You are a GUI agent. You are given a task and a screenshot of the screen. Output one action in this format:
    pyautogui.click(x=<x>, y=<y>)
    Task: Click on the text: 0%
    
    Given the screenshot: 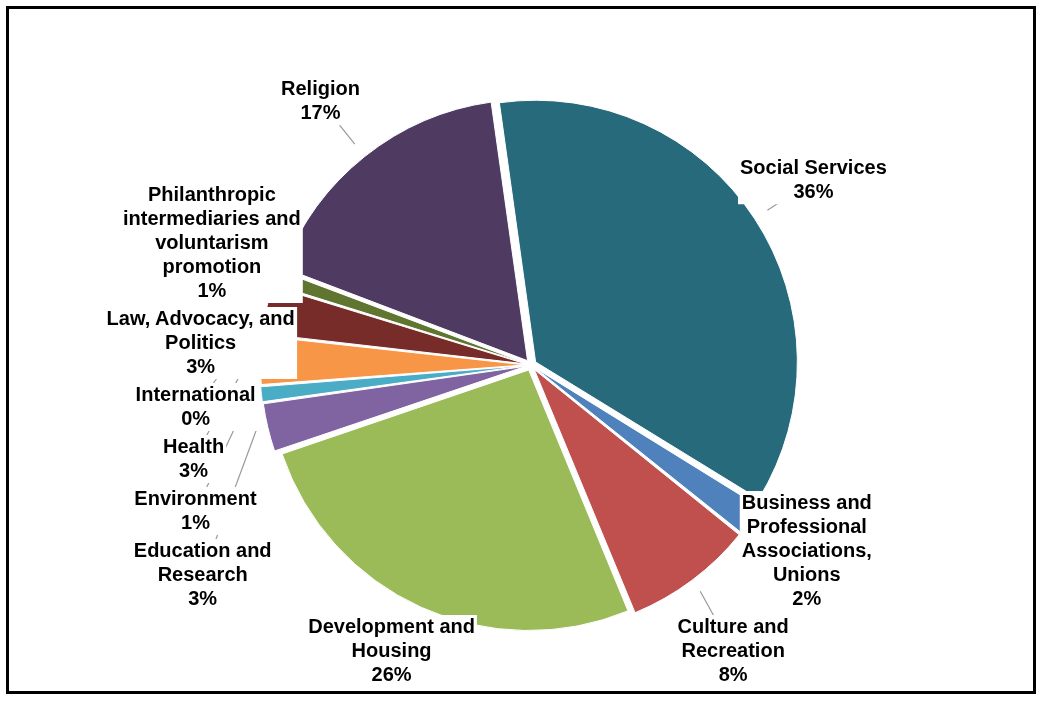 What is the action you would take?
    pyautogui.click(x=196, y=417)
    